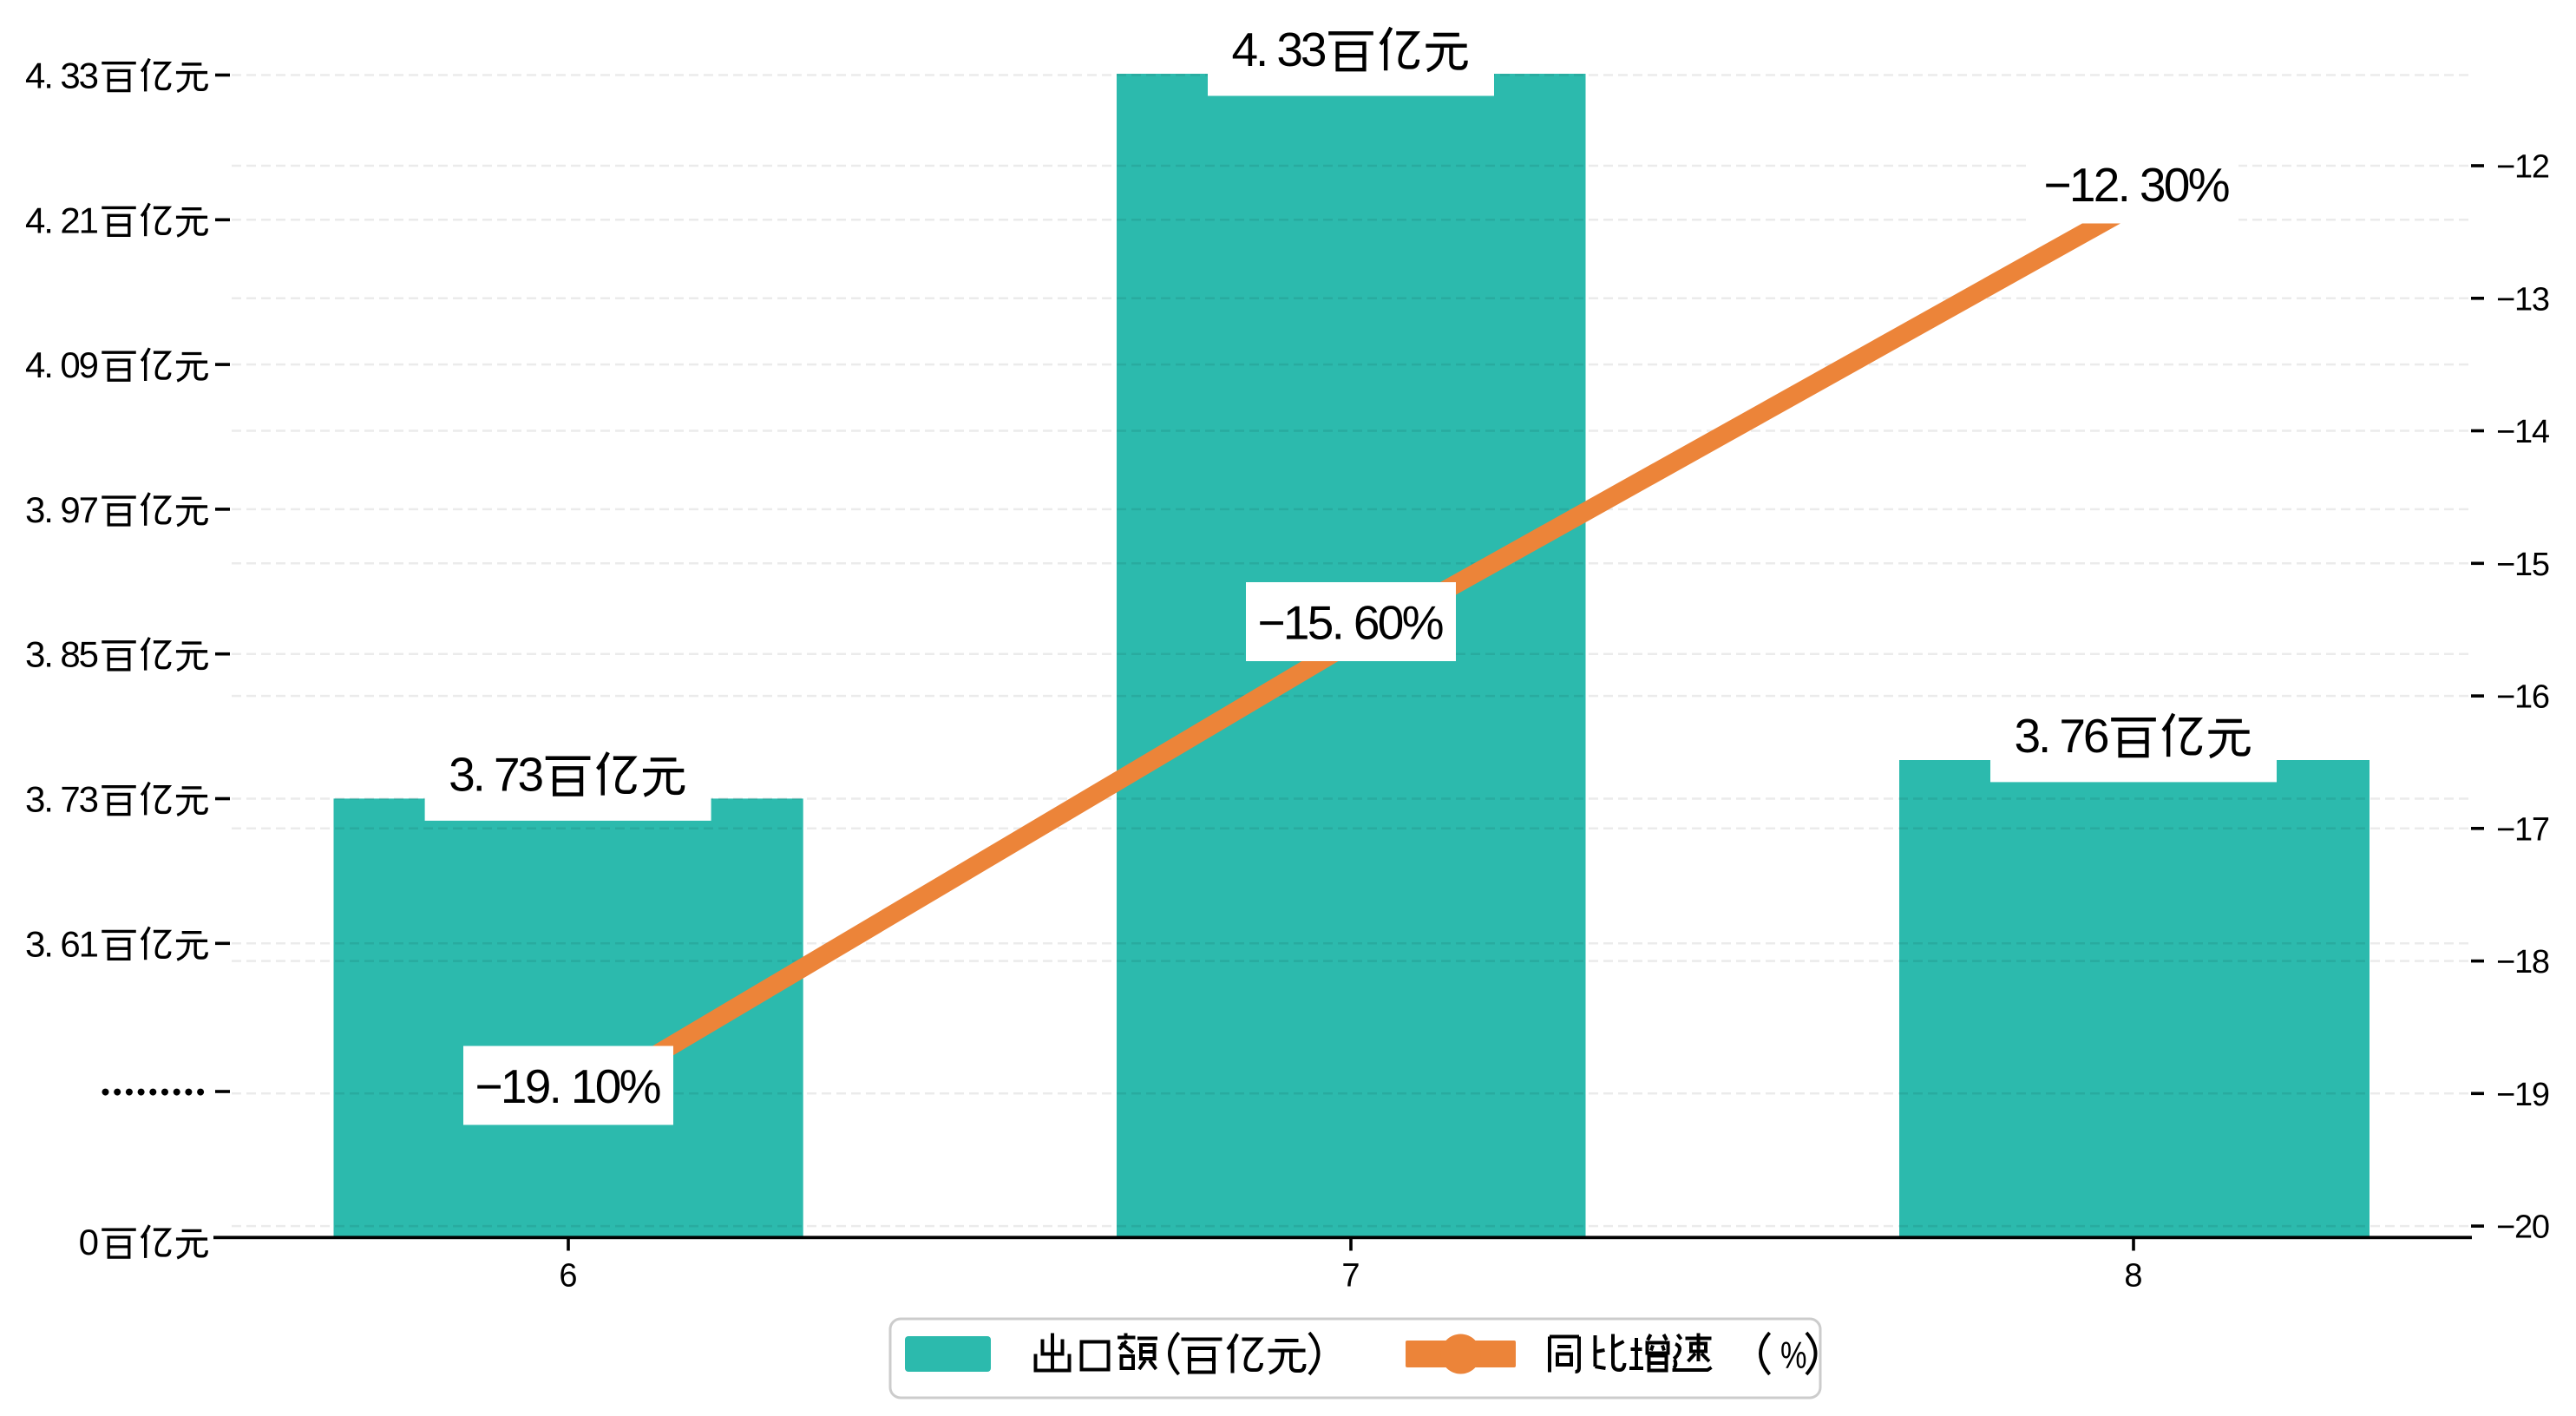 The image size is (2576, 1416). What do you see at coordinates (568, 1086) in the screenshot?
I see `svg-text: −19. 10%` at bounding box center [568, 1086].